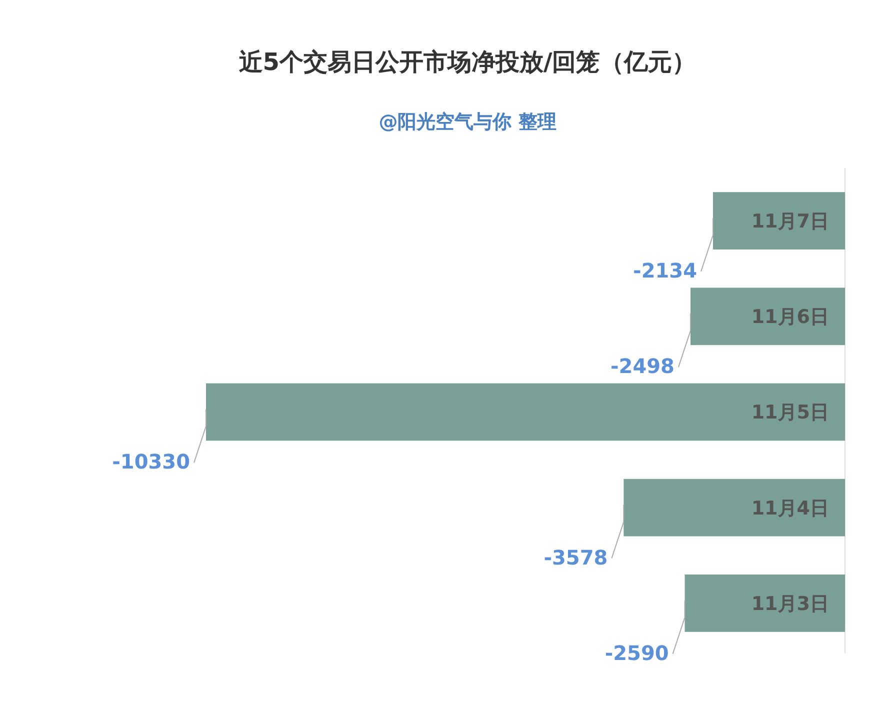 The image size is (895, 722). Describe the element at coordinates (790, 317) in the screenshot. I see `y-tick-label: 11月6日` at that location.